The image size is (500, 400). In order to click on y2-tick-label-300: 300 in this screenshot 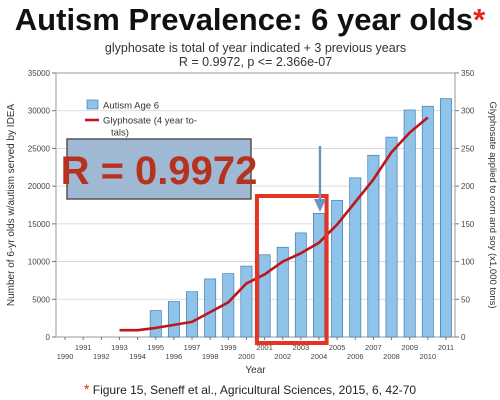, I will do `click(468, 111)`.